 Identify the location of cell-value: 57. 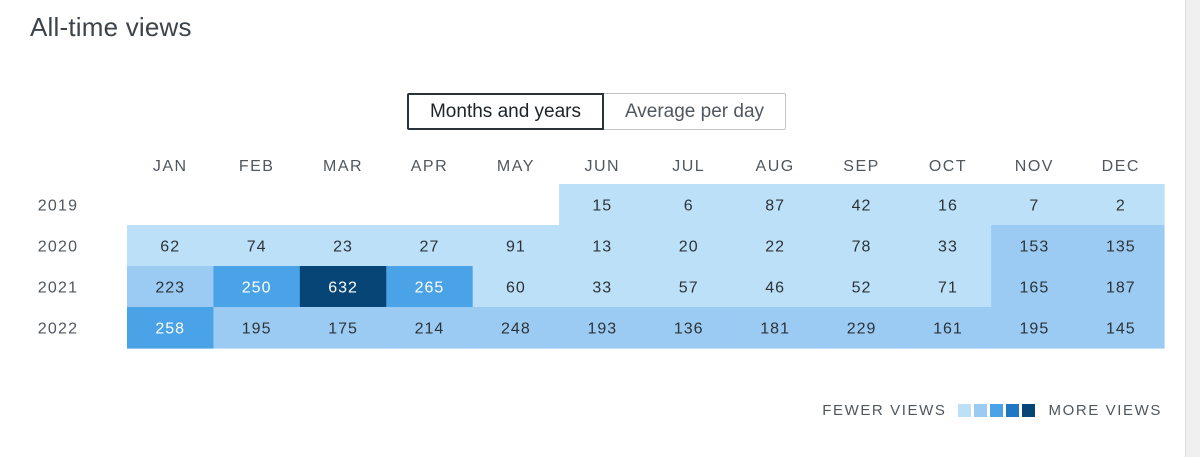
(689, 288).